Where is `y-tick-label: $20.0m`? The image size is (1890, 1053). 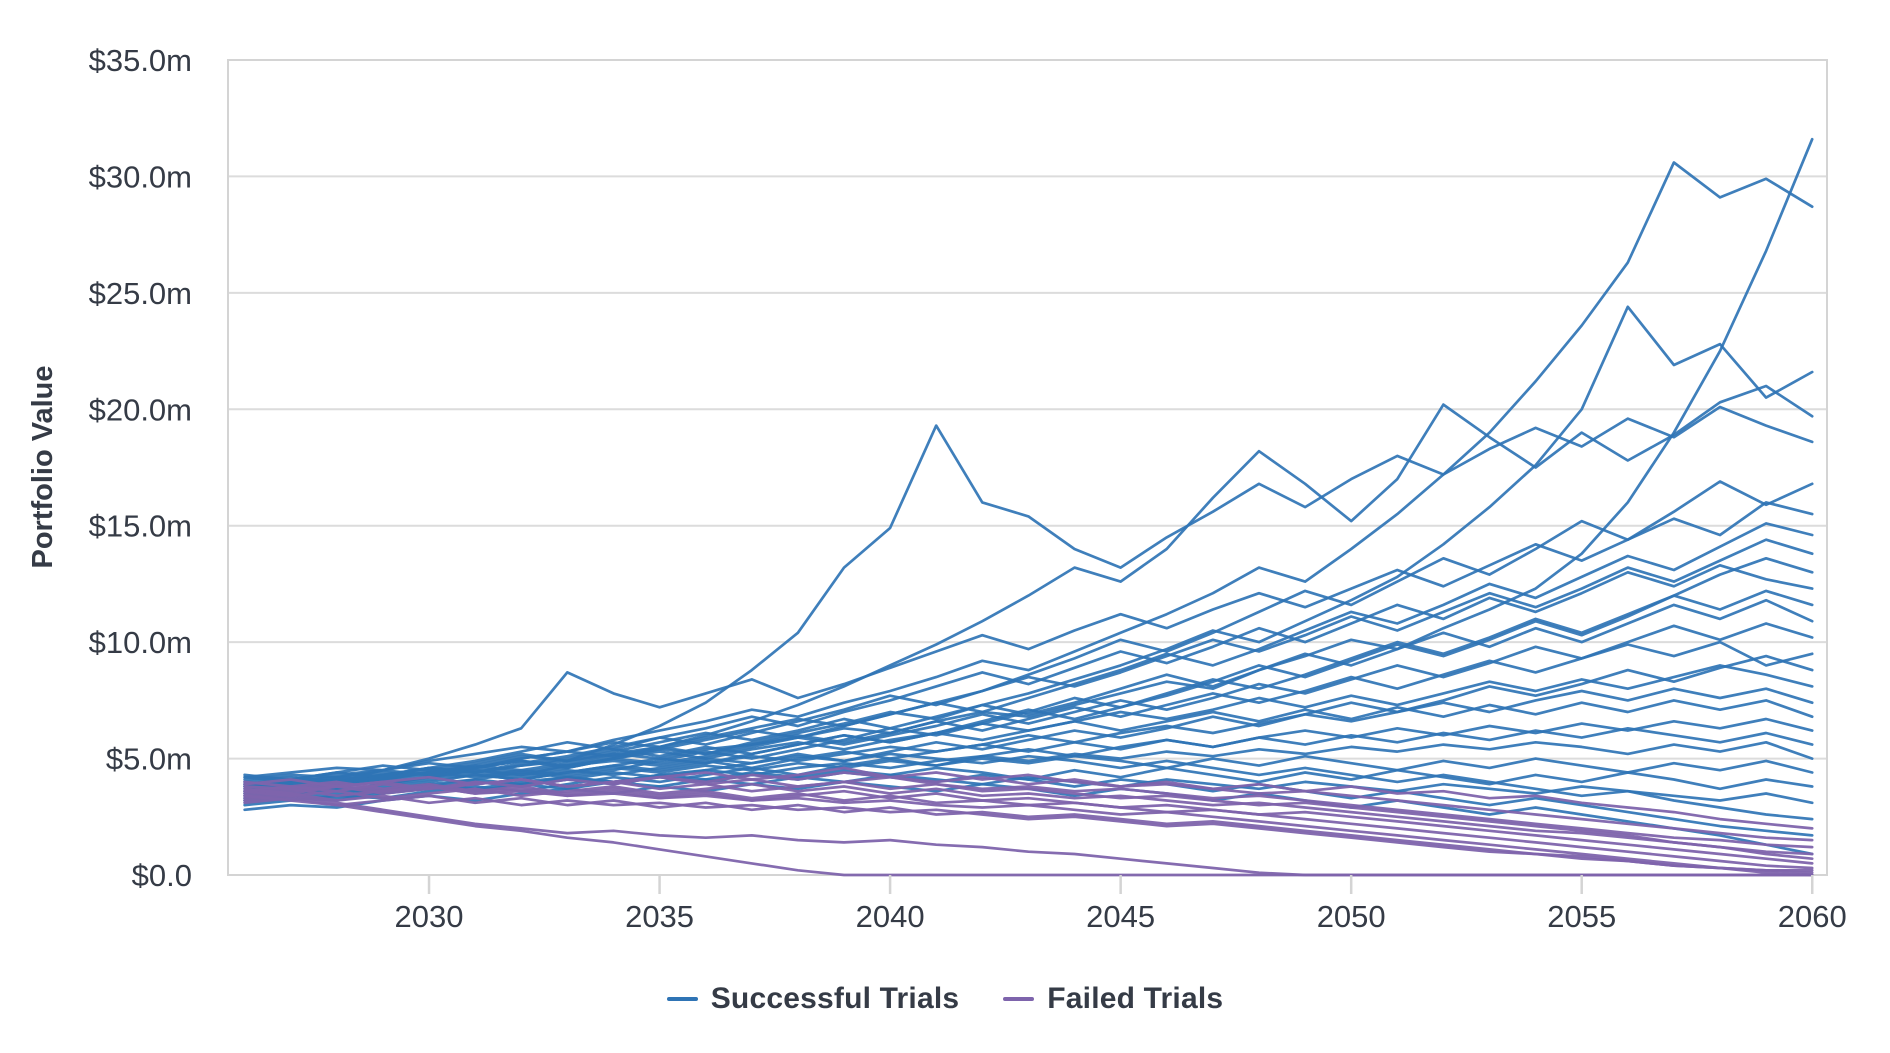
y-tick-label: $20.0m is located at coordinates (140, 409).